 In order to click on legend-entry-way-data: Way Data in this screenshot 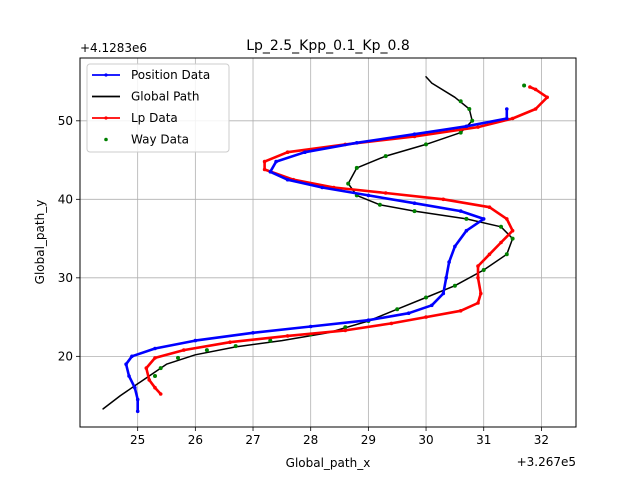, I will do `click(146, 140)`.